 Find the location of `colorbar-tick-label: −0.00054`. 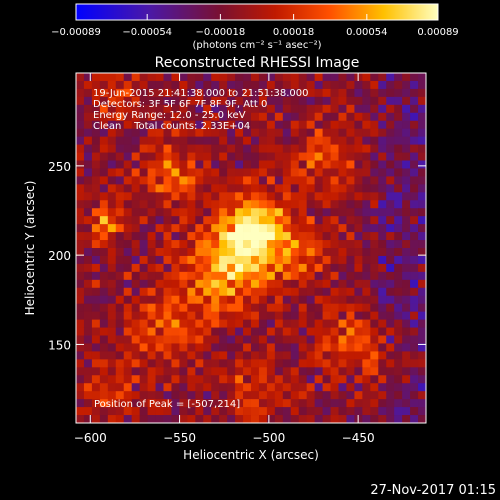

colorbar-tick-label: −0.00054 is located at coordinates (147, 32).